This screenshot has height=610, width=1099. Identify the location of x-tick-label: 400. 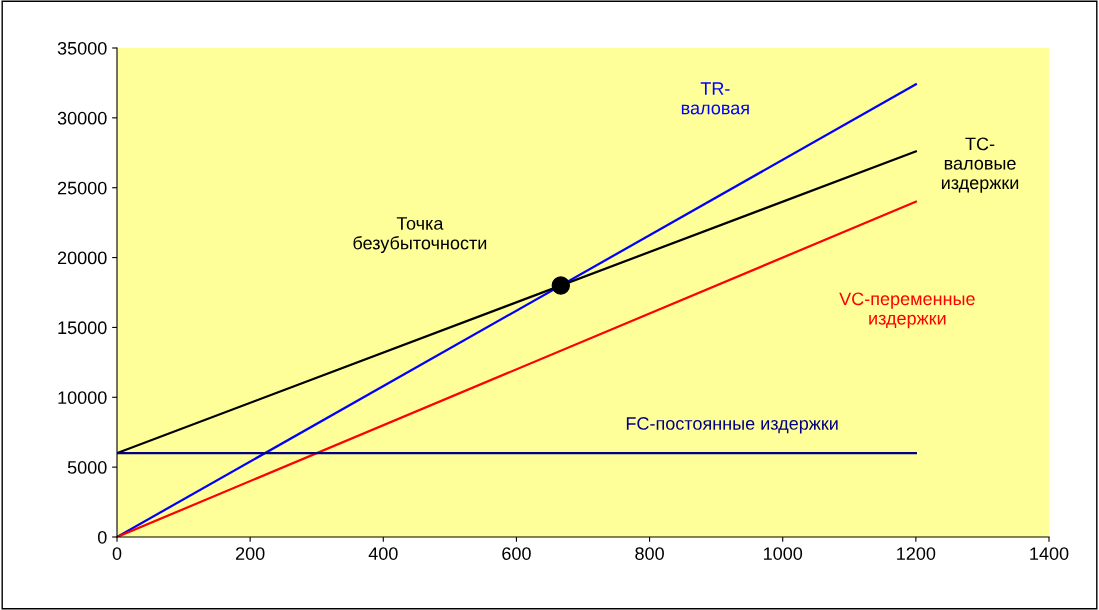
(383, 553).